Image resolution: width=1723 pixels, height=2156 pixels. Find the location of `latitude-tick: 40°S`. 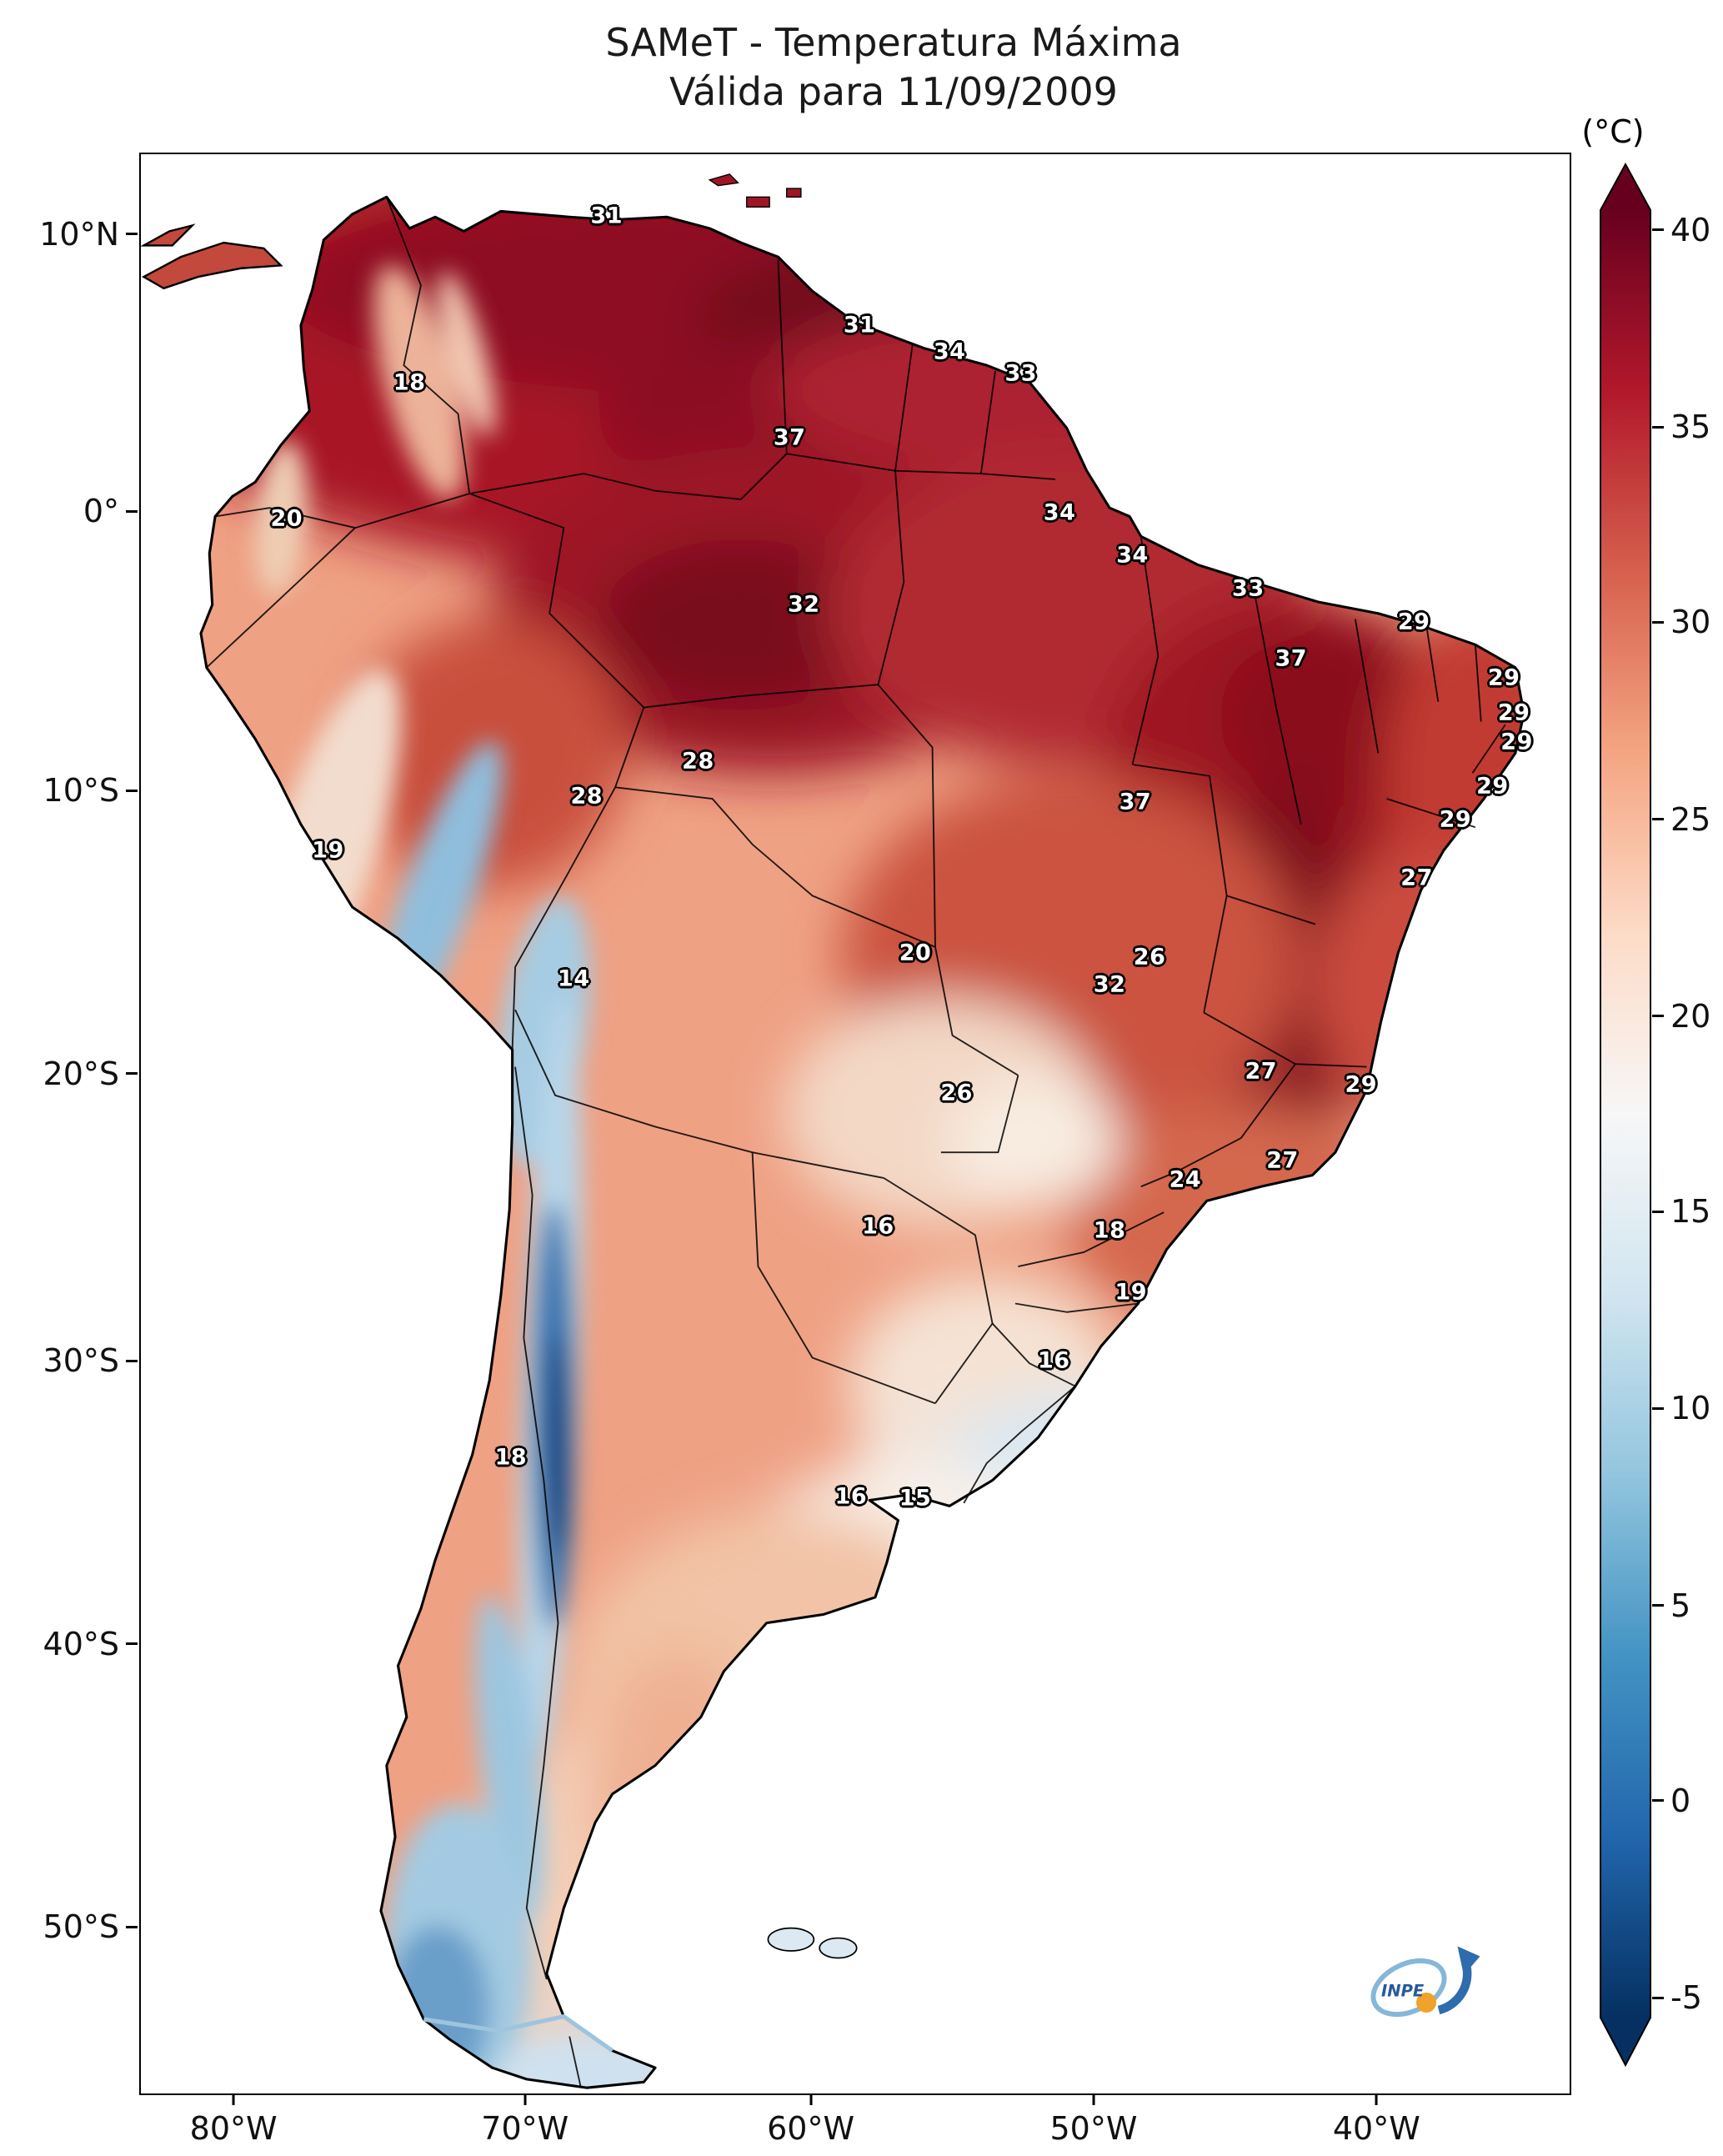

latitude-tick: 40°S is located at coordinates (90, 1644).